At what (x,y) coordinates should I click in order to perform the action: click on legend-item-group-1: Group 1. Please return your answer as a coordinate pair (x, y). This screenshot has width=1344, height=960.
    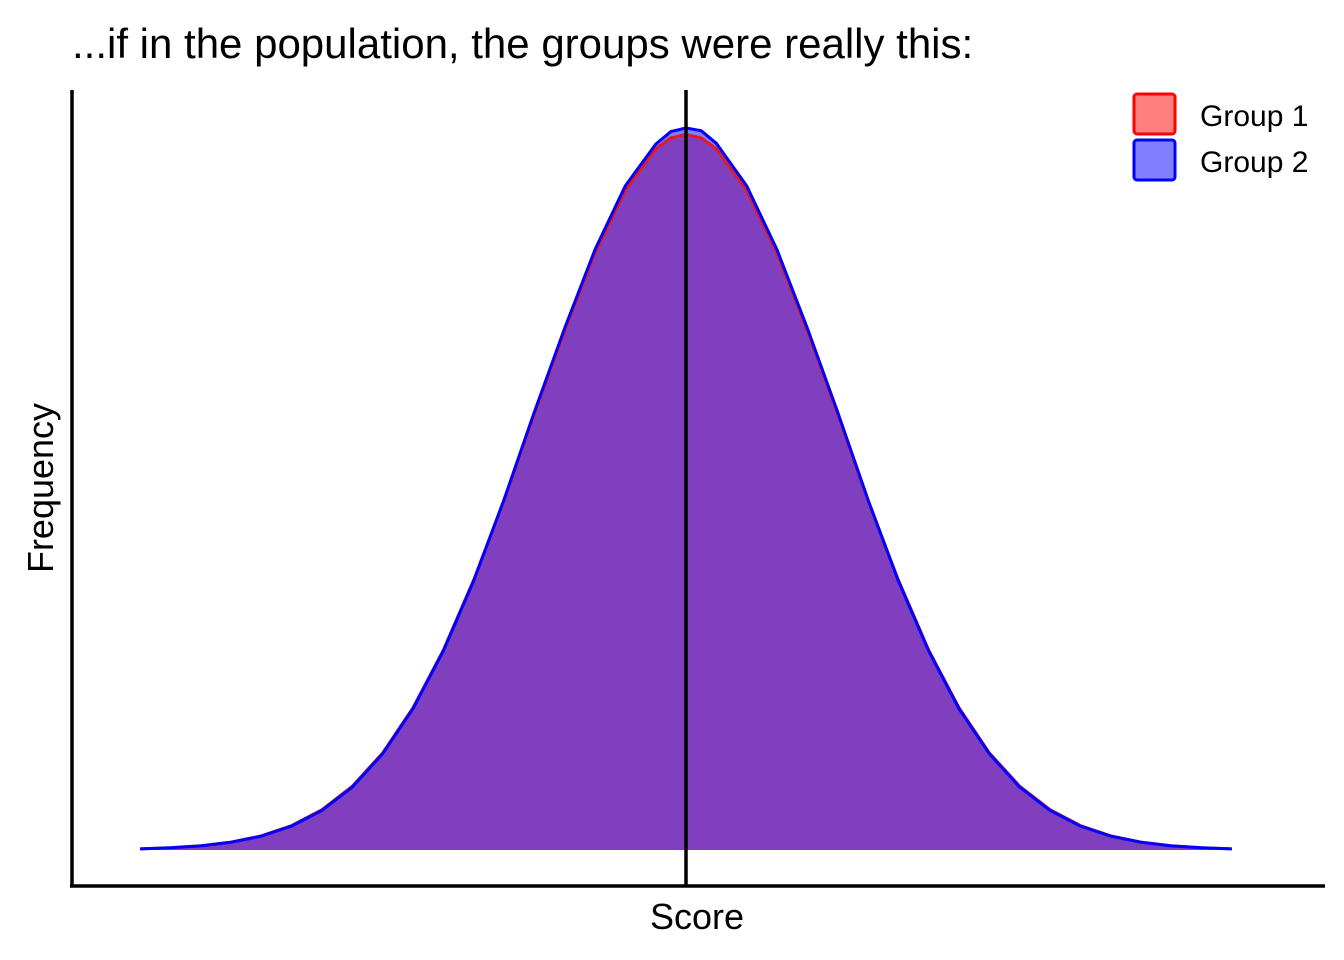
    Looking at the image, I should click on (1220, 114).